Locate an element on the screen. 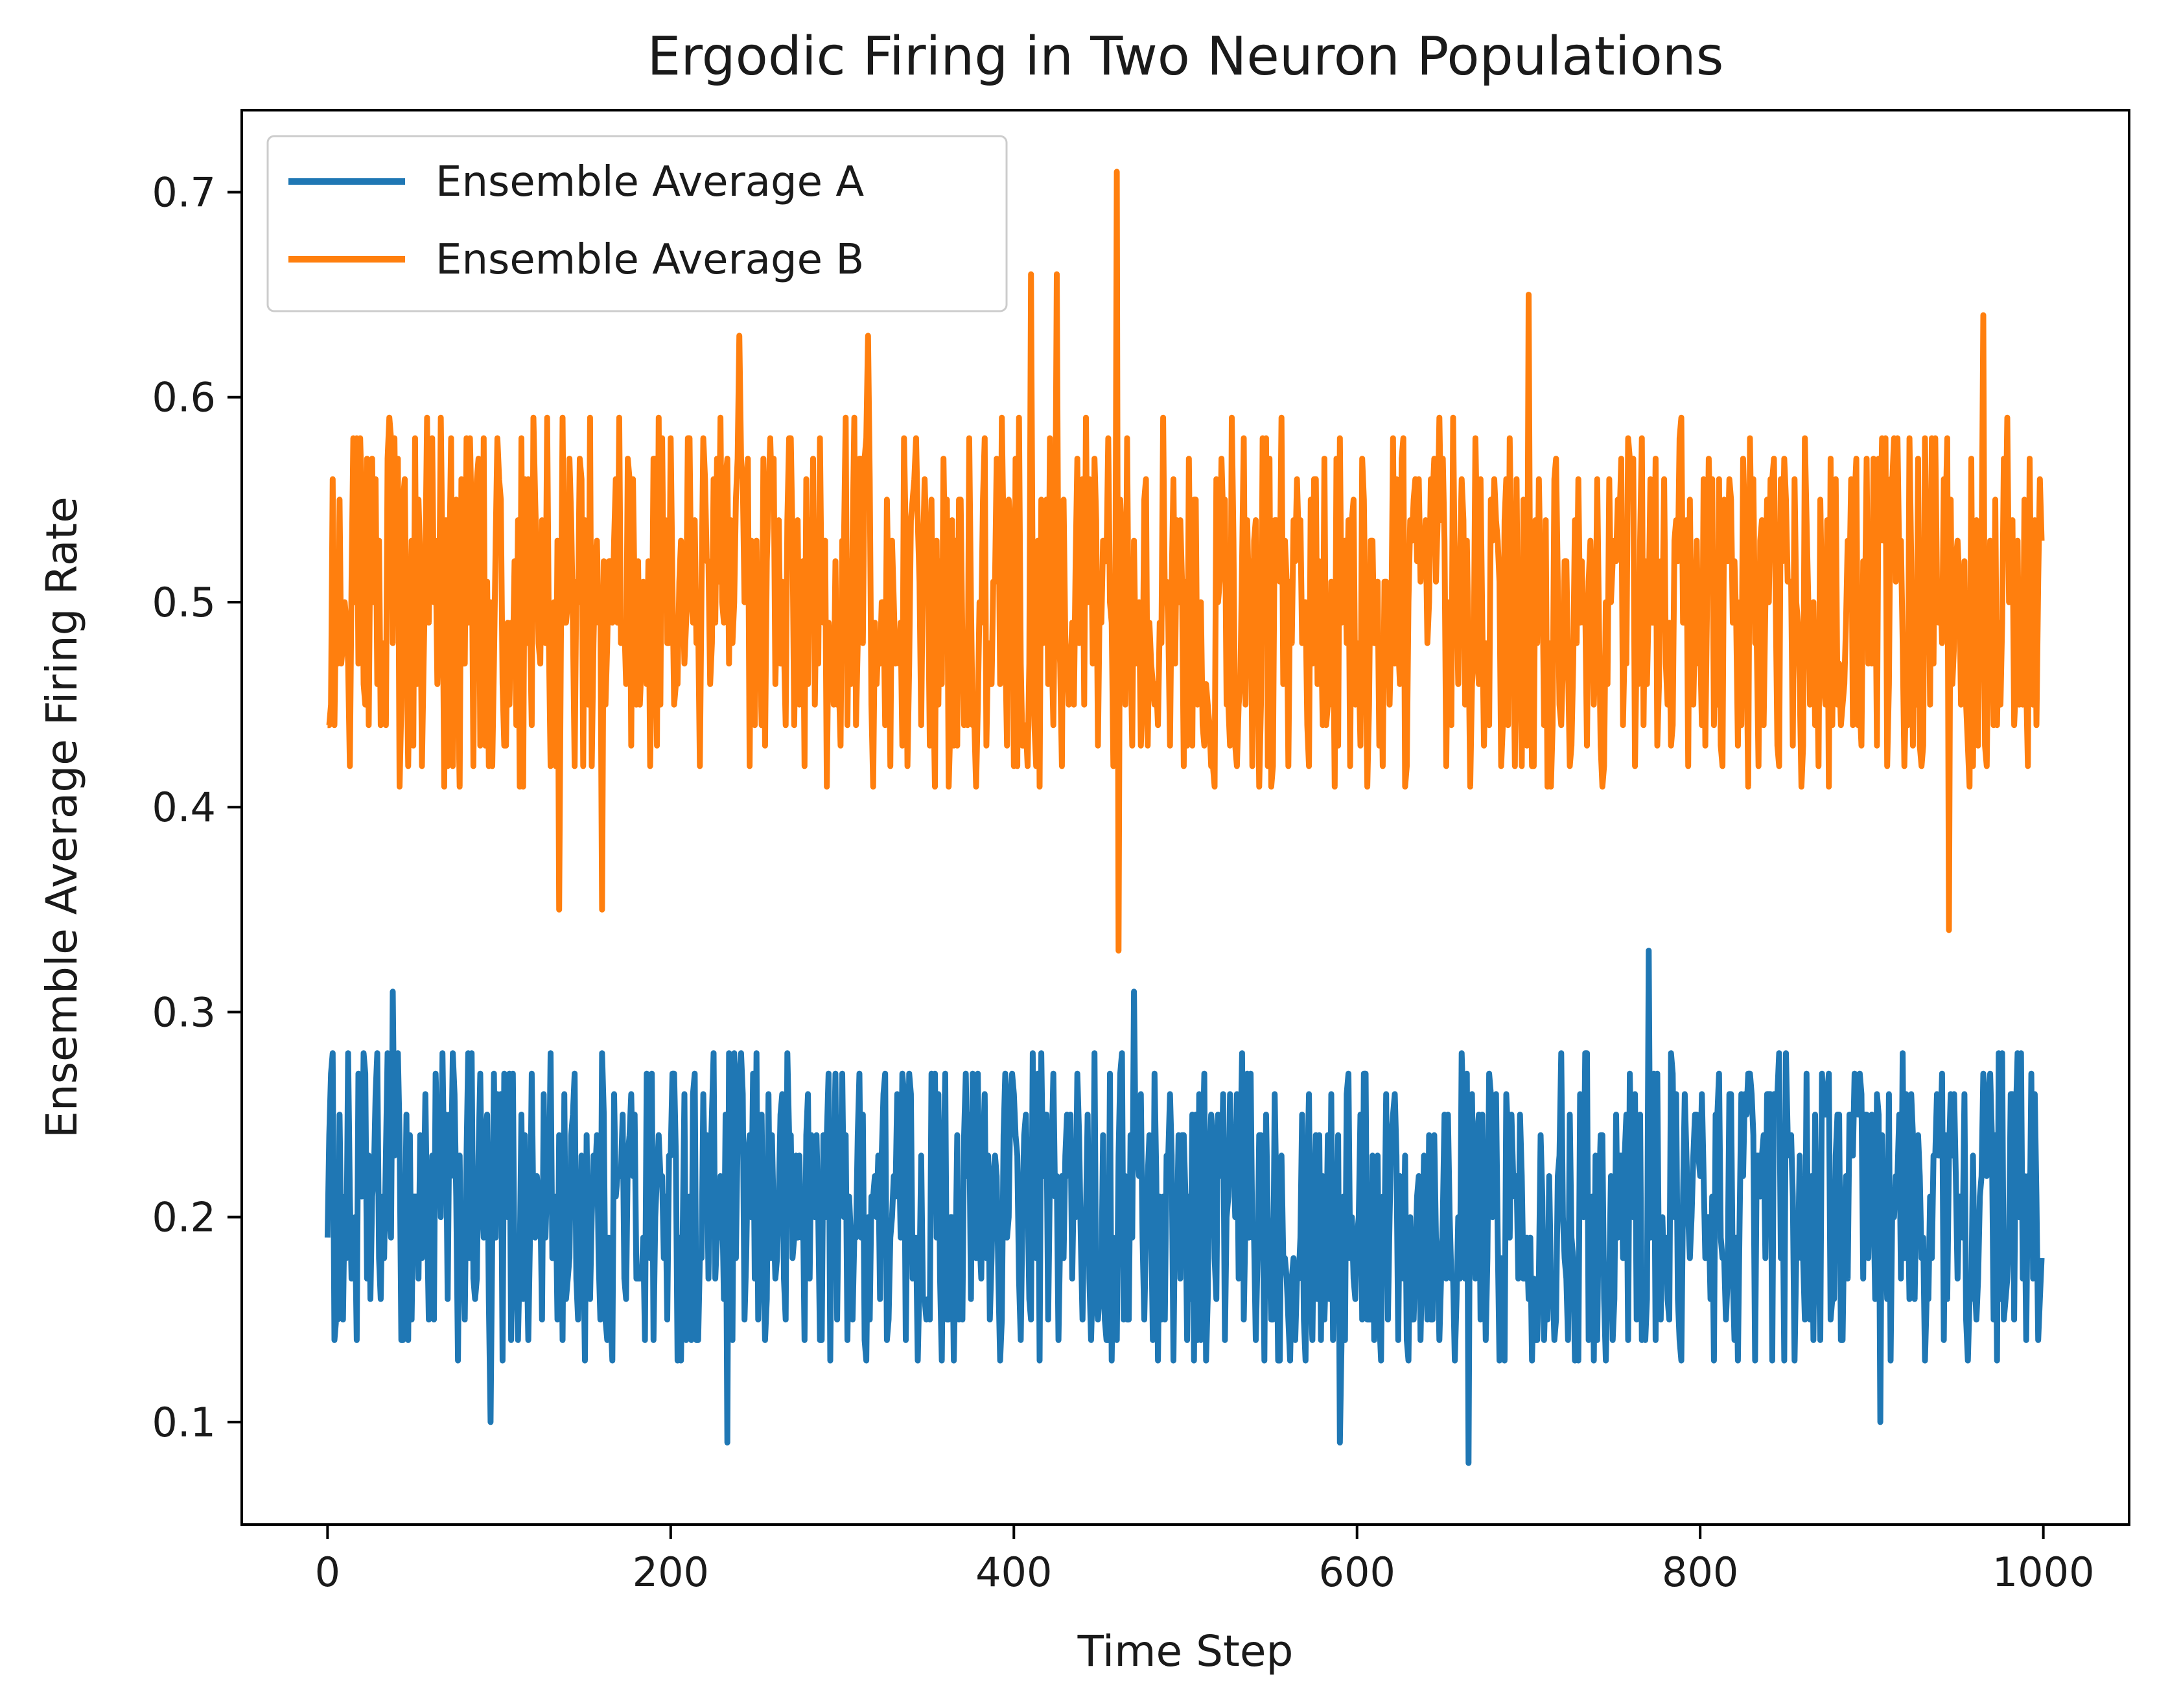  x-axis-label: Time Step is located at coordinates (1186, 1651).